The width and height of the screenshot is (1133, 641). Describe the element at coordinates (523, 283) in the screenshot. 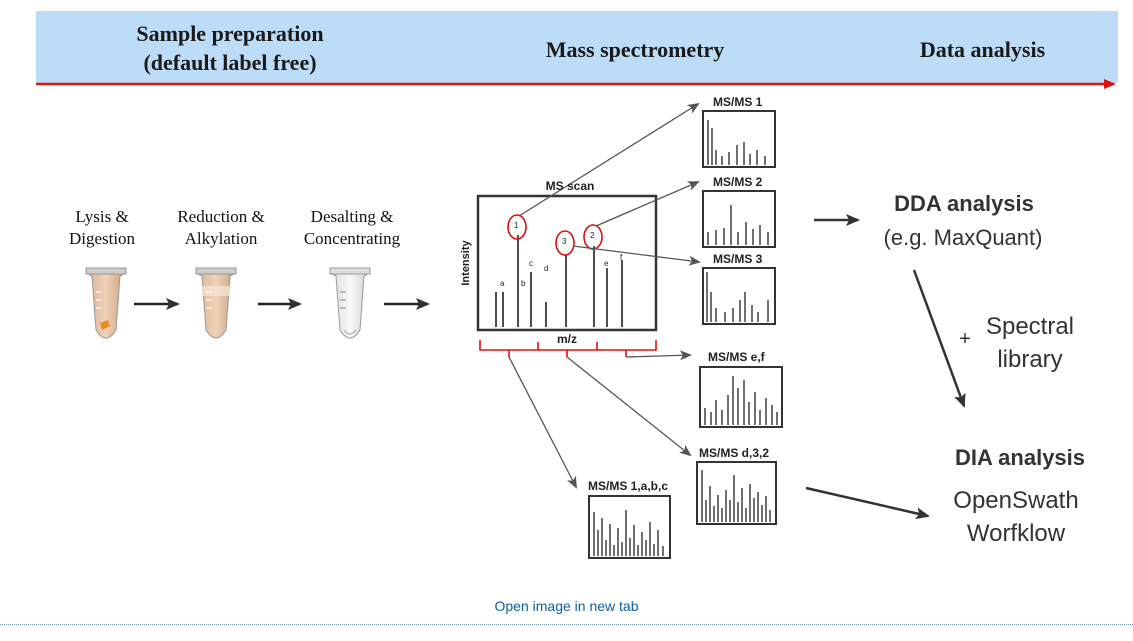

I see `peak-label-b2: b` at that location.